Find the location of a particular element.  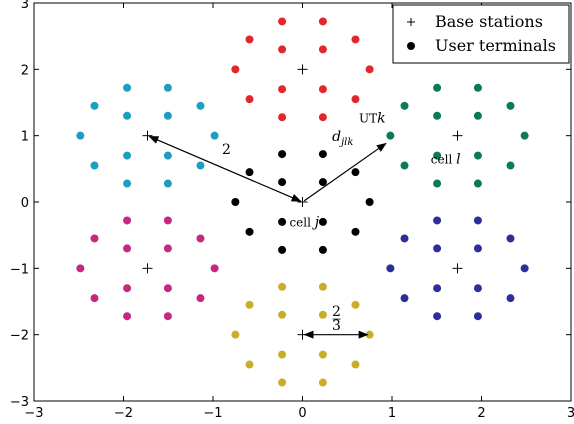

distance-label-2: 2 is located at coordinates (226, 150).